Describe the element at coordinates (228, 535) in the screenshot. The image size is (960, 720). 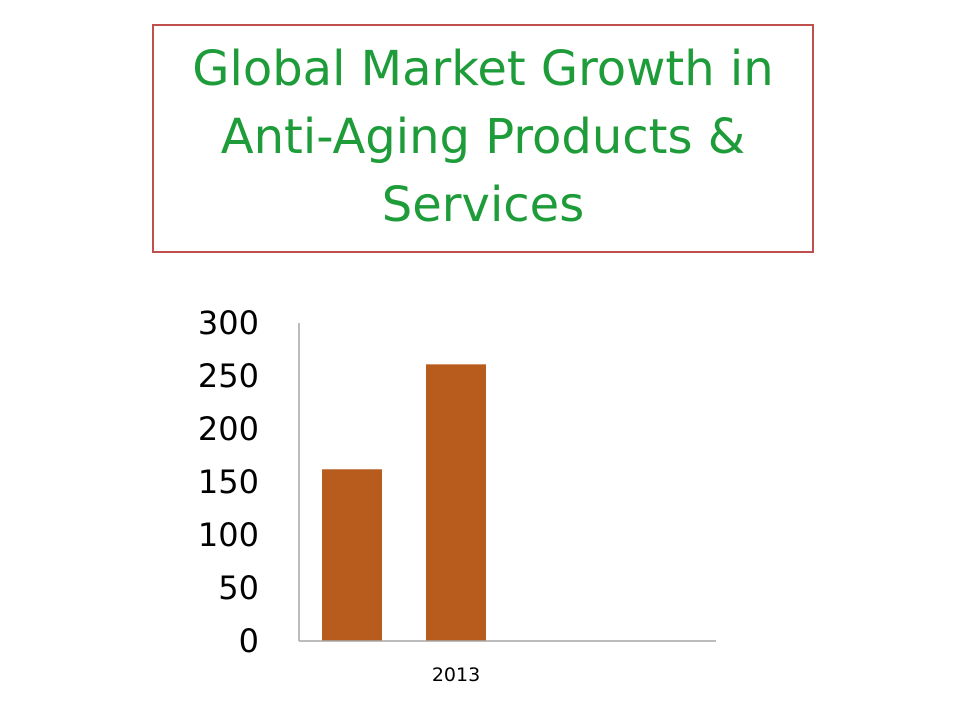
I see `y-tick-label: 100` at that location.